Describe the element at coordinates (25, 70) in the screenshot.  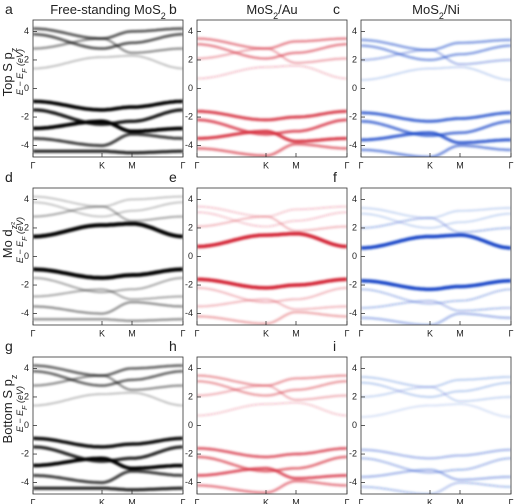
I see `energy-axis-label-sub: F` at that location.